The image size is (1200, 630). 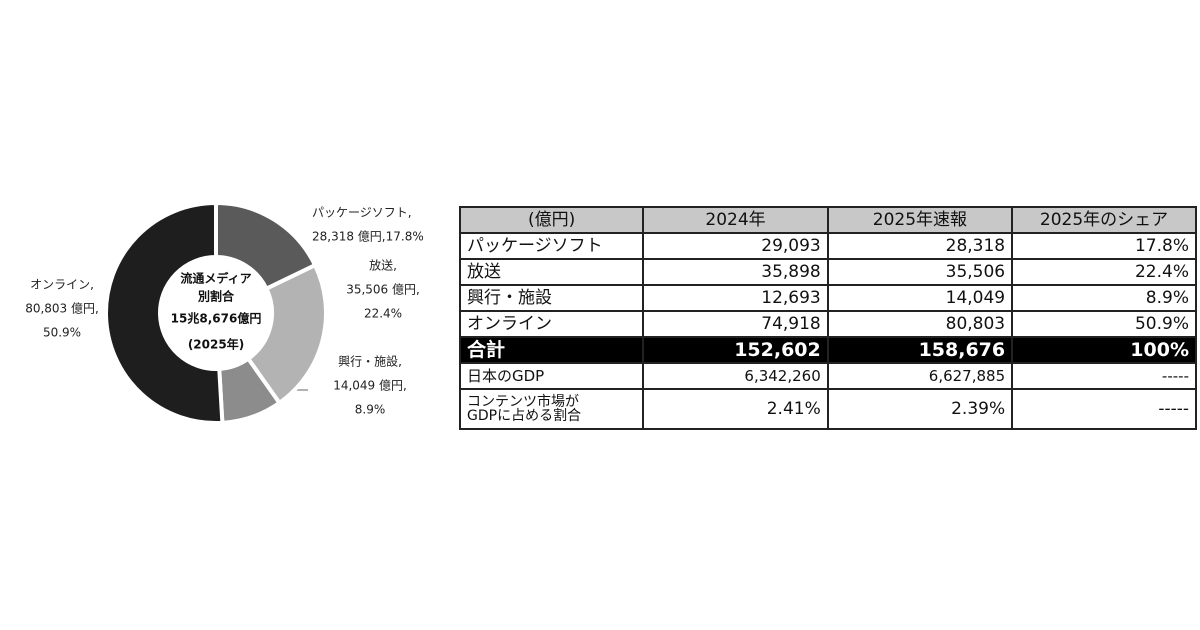 What do you see at coordinates (216, 296) in the screenshot?
I see `center-label: 別割合` at bounding box center [216, 296].